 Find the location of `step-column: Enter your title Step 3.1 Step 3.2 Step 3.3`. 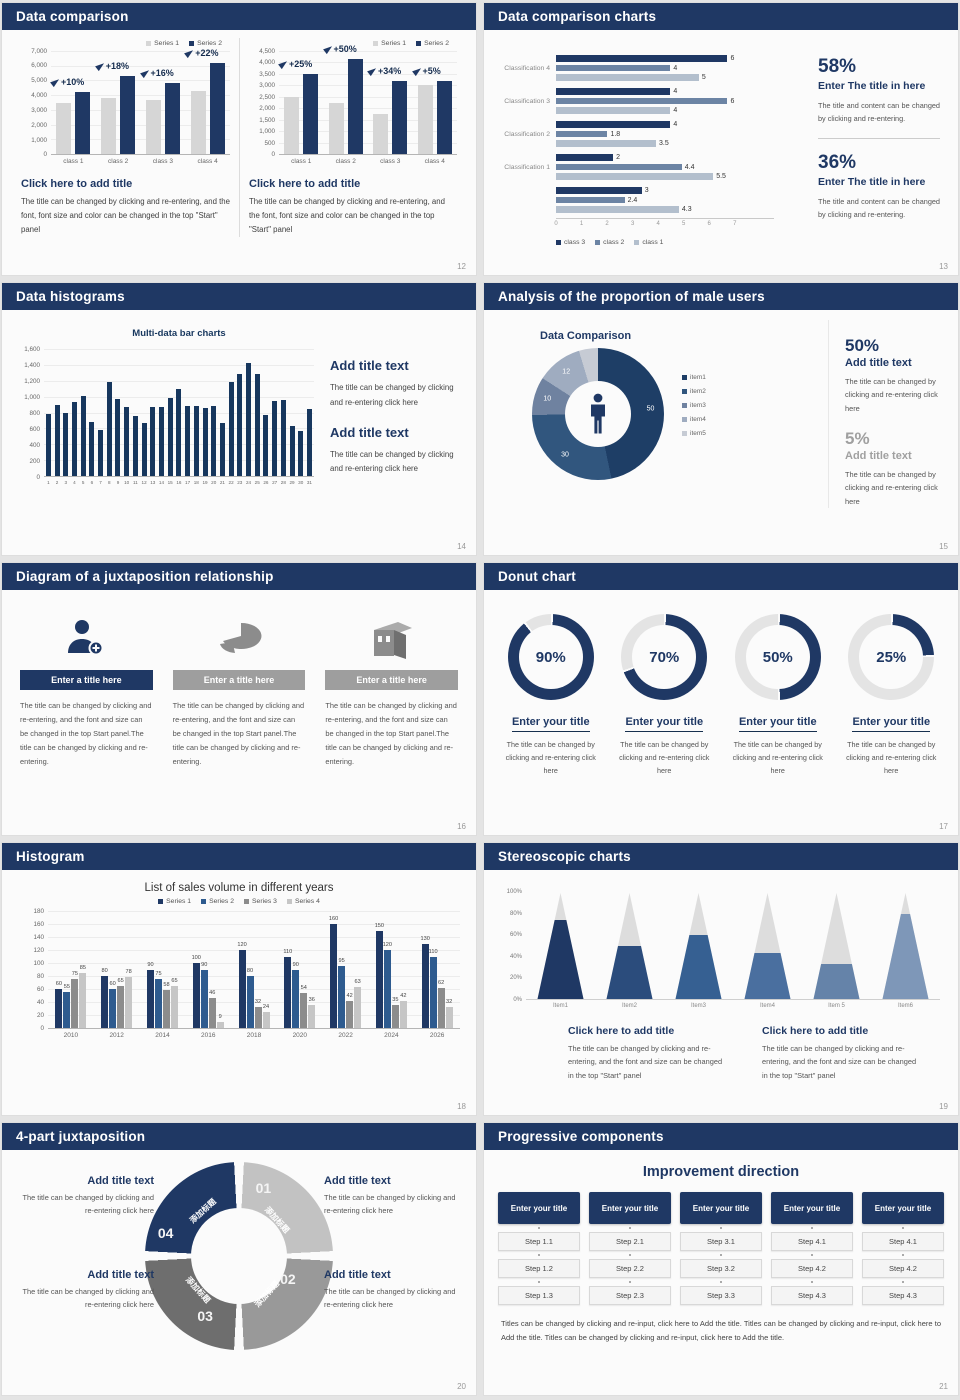

step-column: Enter your title Step 3.1 Step 3.2 Step 3.3 is located at coordinates (721, 1248).